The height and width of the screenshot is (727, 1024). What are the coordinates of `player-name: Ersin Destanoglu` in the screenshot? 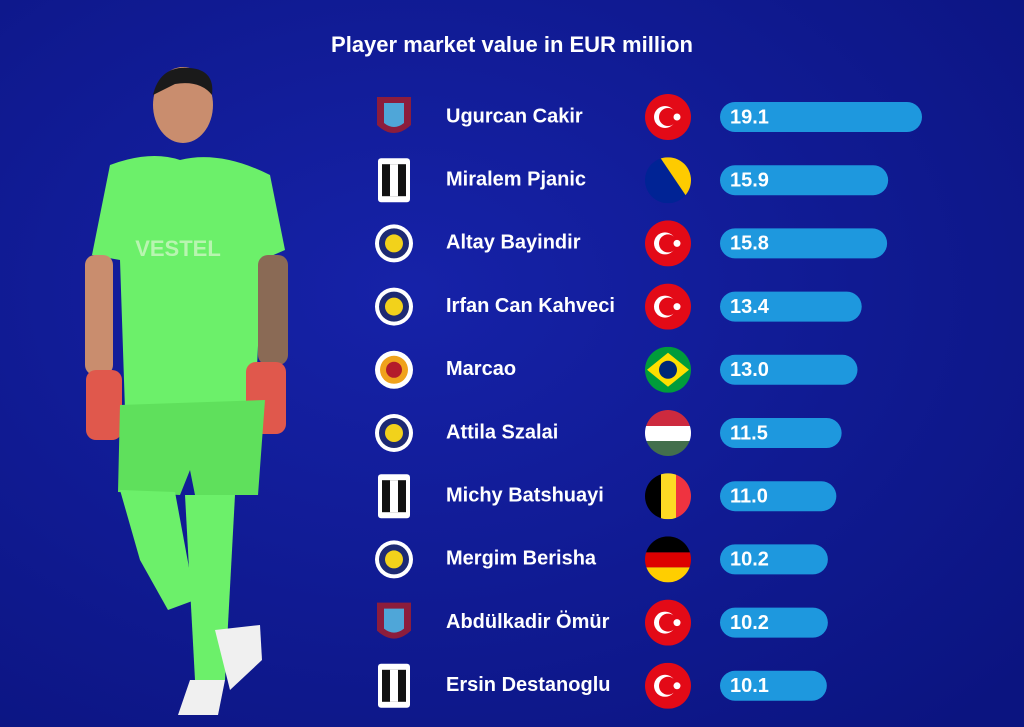 It's located at (528, 685).